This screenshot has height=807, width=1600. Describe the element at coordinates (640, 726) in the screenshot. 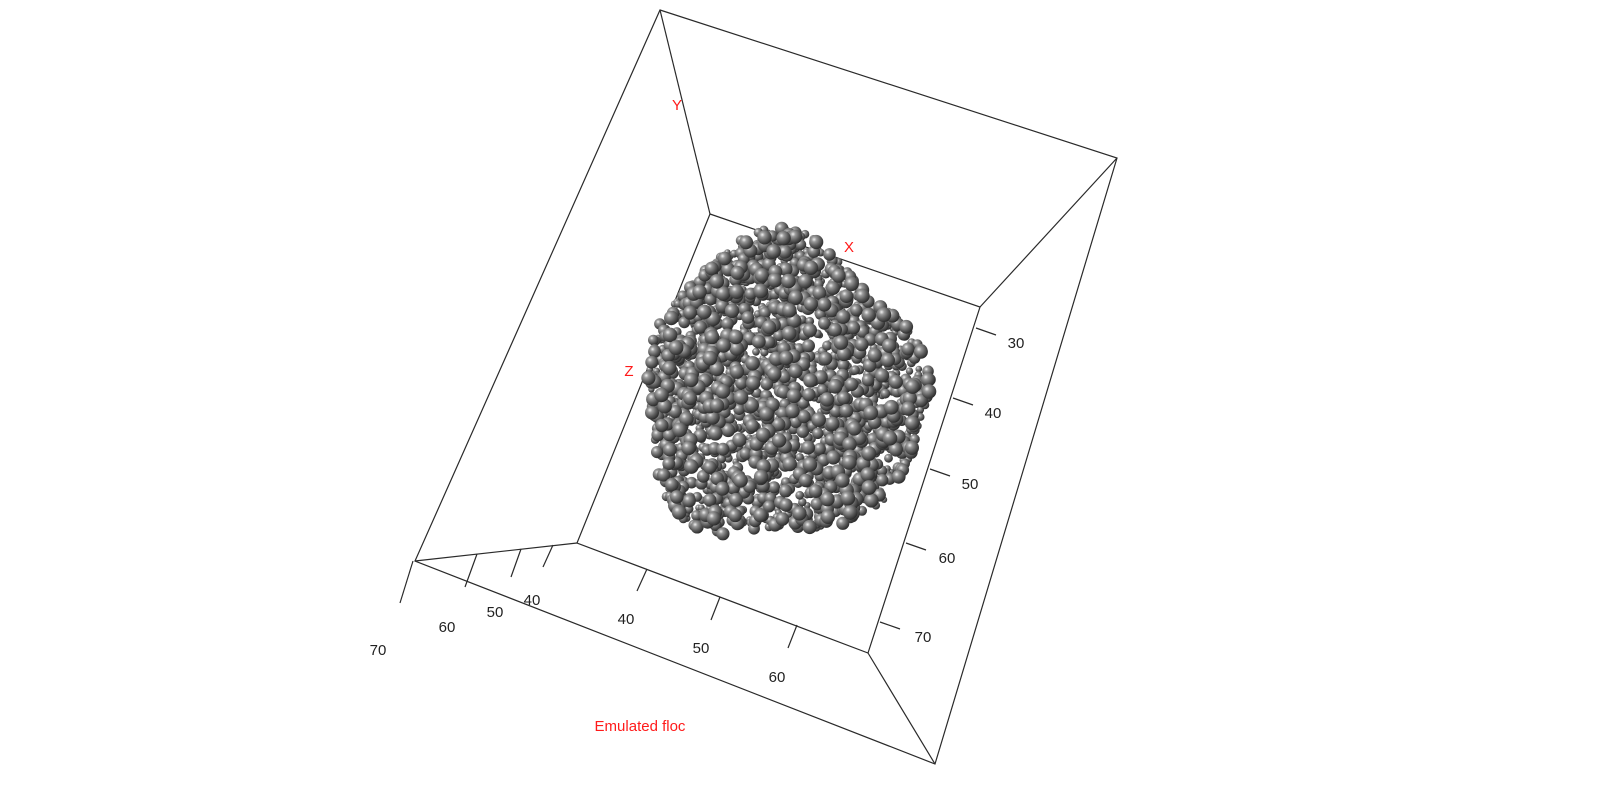

I see `chart-title: Emulated floc` at that location.